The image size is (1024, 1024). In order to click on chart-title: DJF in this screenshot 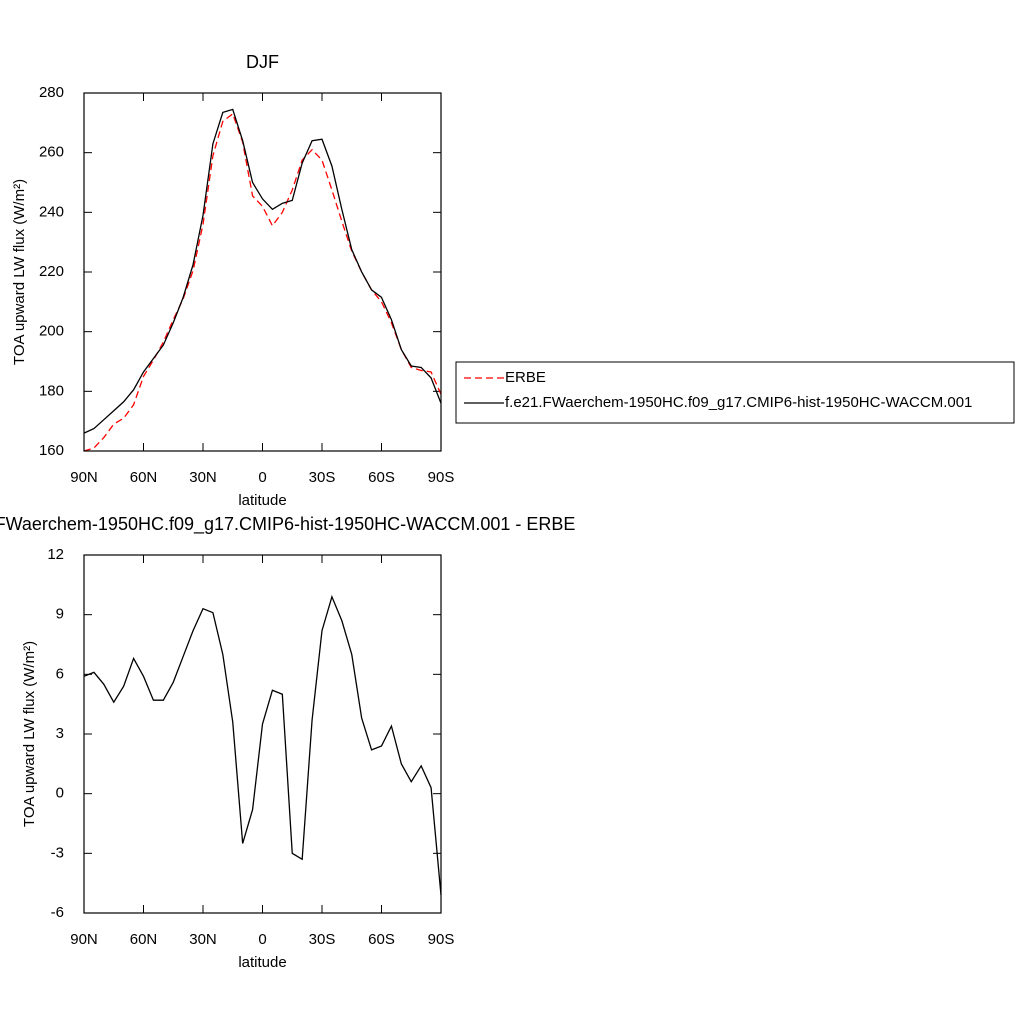, I will do `click(262, 62)`.